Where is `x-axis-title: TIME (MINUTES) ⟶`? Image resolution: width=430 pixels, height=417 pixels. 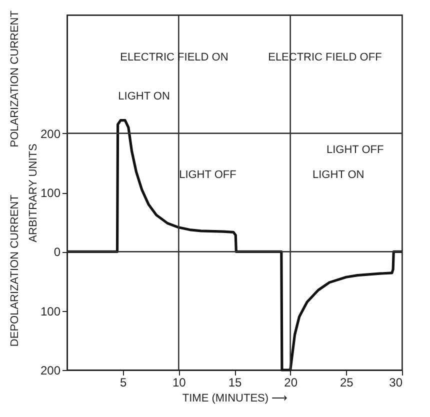 x-axis-title: TIME (MINUTES) ⟶ is located at coordinates (235, 398).